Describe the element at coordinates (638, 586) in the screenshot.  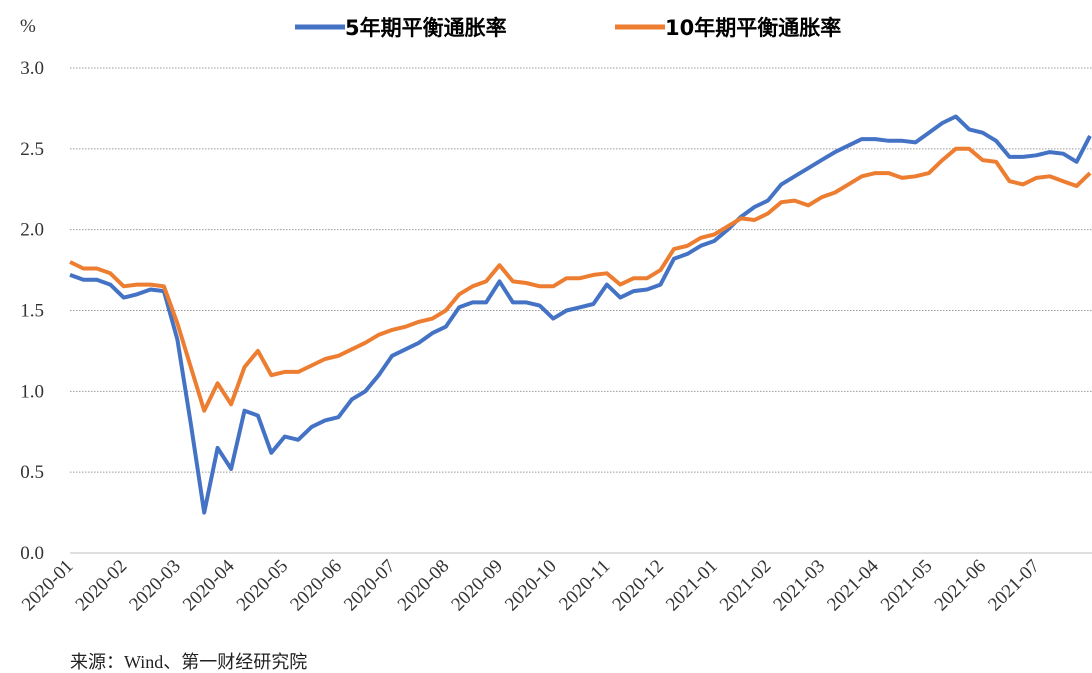
I see `x-tick-label: 2020-12` at that location.